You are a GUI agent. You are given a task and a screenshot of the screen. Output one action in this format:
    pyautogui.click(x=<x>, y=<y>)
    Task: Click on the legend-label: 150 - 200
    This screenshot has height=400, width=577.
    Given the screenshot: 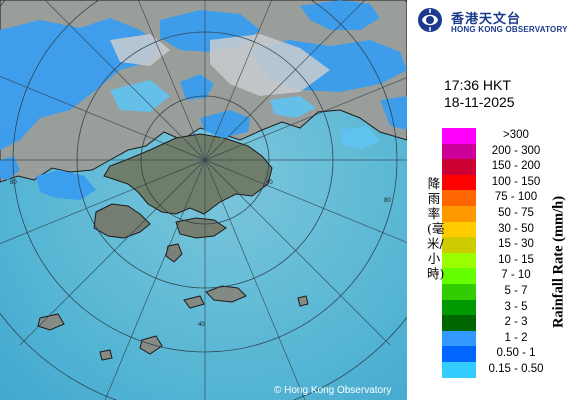 What is the action you would take?
    pyautogui.click(x=516, y=166)
    